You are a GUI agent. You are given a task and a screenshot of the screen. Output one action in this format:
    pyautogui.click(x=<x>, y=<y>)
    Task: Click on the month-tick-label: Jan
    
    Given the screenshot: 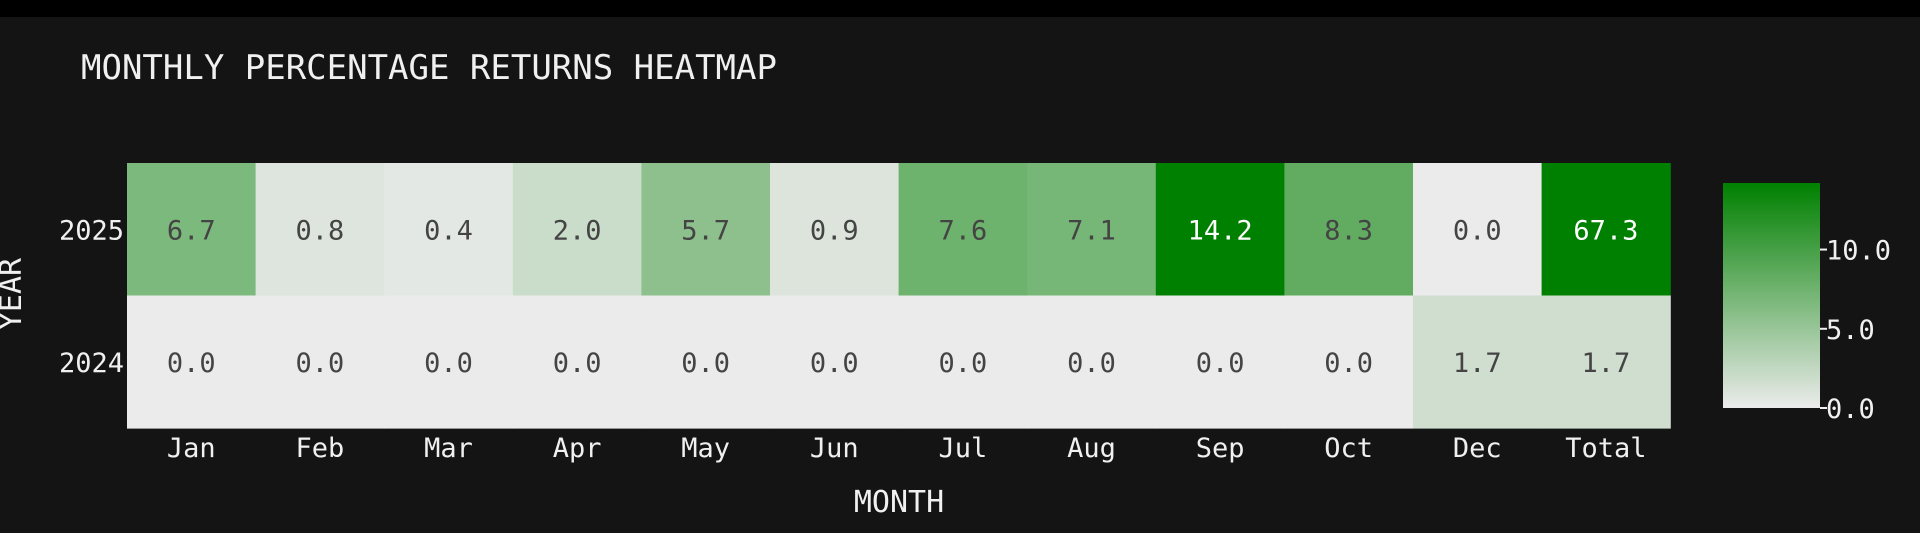 What is the action you would take?
    pyautogui.click(x=191, y=448)
    